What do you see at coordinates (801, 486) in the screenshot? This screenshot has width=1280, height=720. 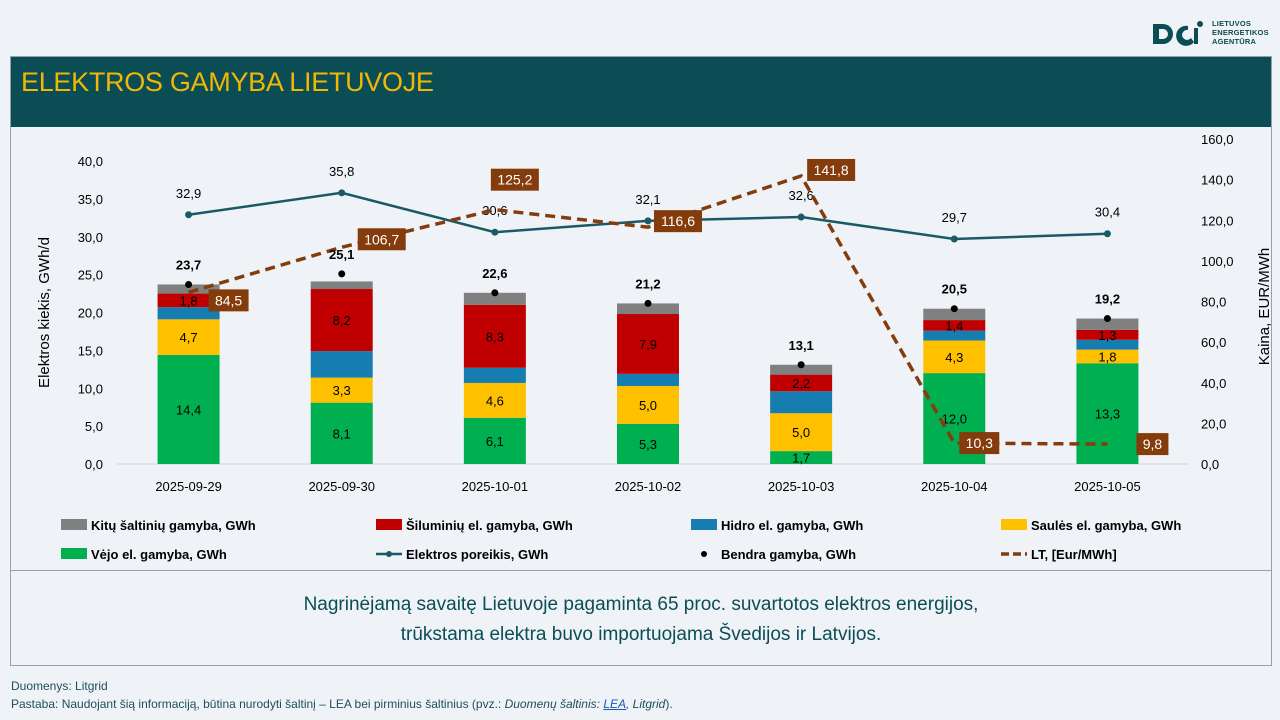 I see `x-tick-label: 2025-10-03` at bounding box center [801, 486].